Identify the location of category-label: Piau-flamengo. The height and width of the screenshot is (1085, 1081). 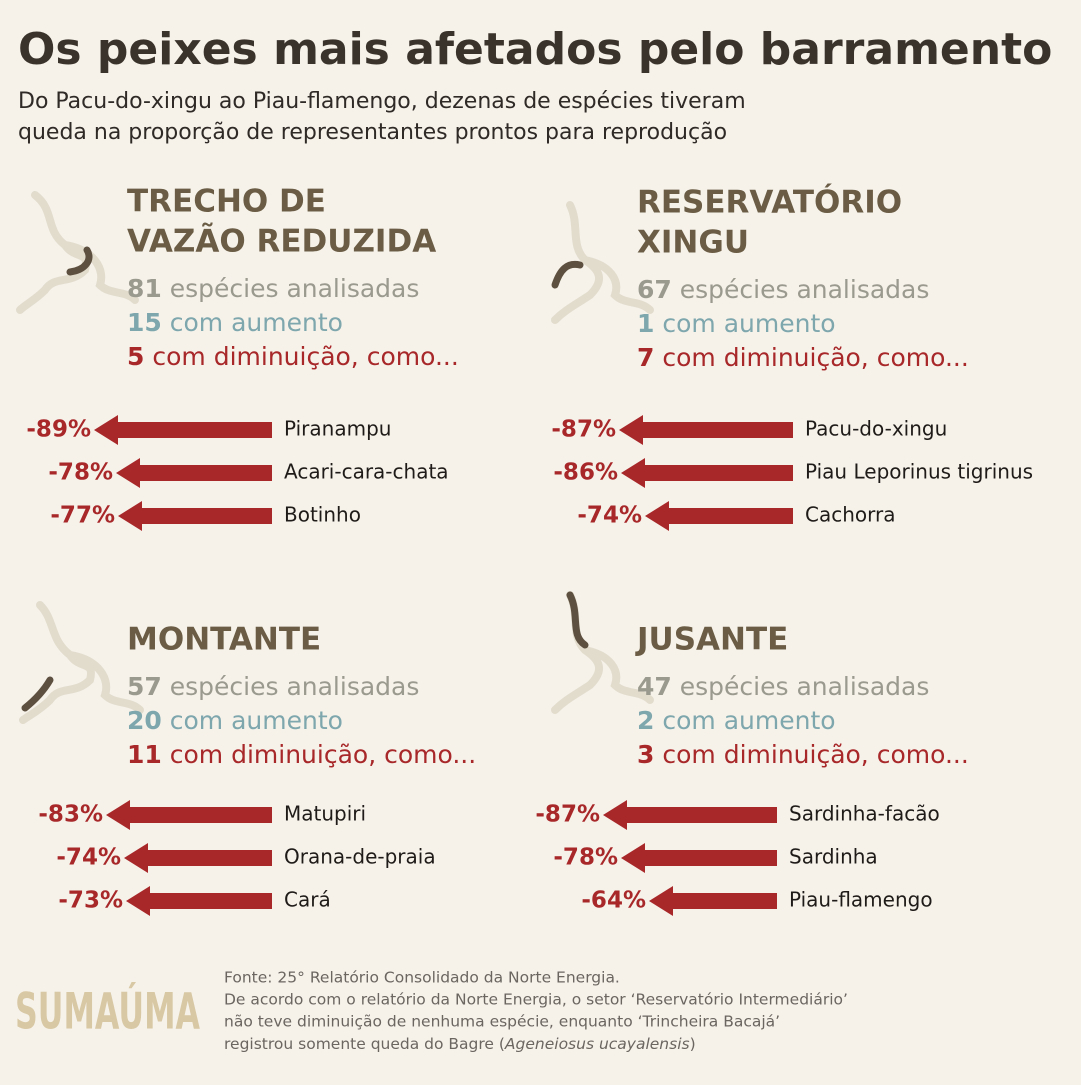
(861, 900).